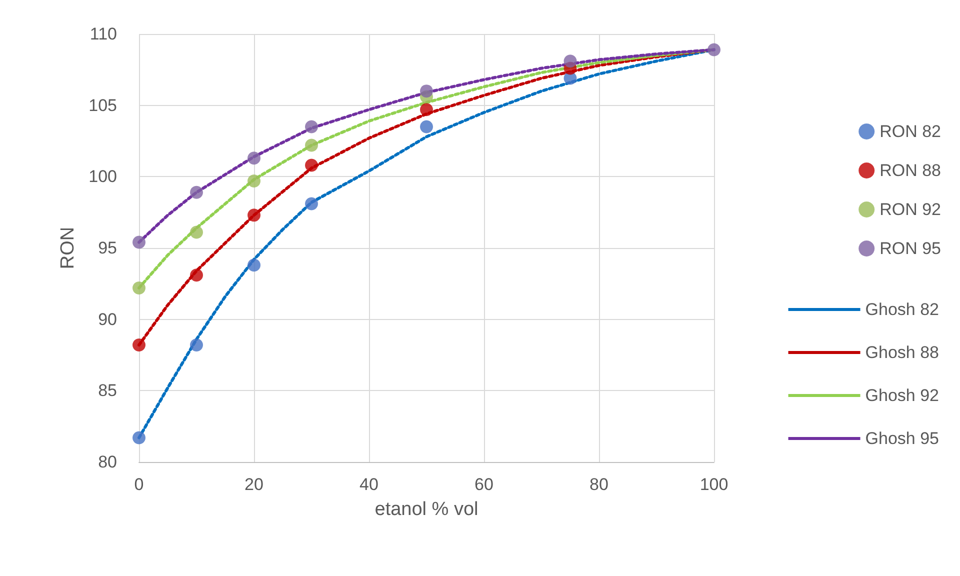 The height and width of the screenshot is (576, 960). I want to click on y-tick-label: 105, so click(102, 105).